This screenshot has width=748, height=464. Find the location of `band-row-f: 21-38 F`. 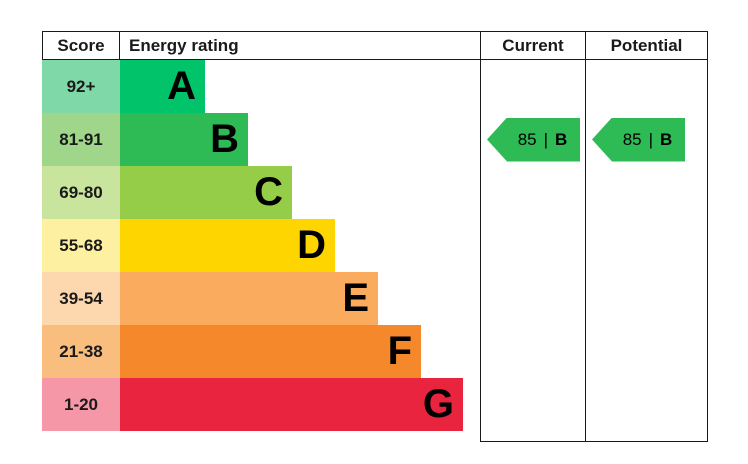

band-row-f: 21-38 F is located at coordinates (261, 351).